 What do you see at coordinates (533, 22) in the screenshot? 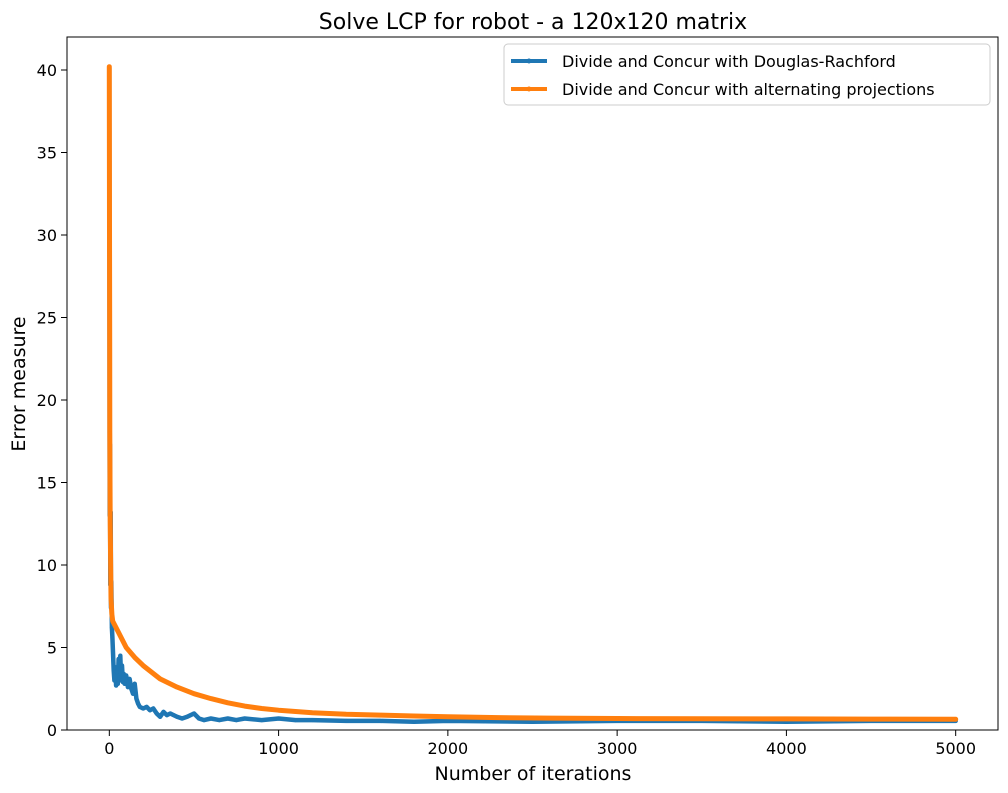
I see `chart-title: Solve LCP for robot - a 120x120 matrix` at bounding box center [533, 22].